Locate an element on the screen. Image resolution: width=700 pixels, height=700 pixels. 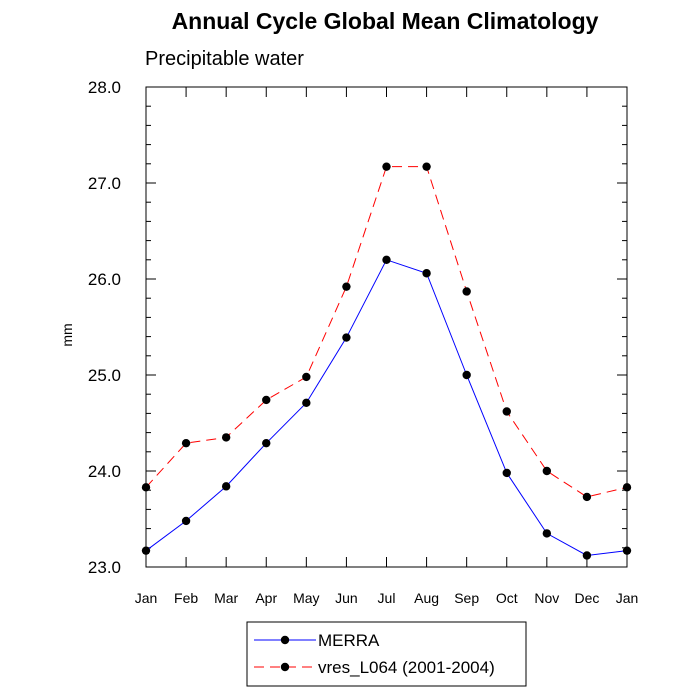
y-tick-label: 25.0 is located at coordinates (104, 375).